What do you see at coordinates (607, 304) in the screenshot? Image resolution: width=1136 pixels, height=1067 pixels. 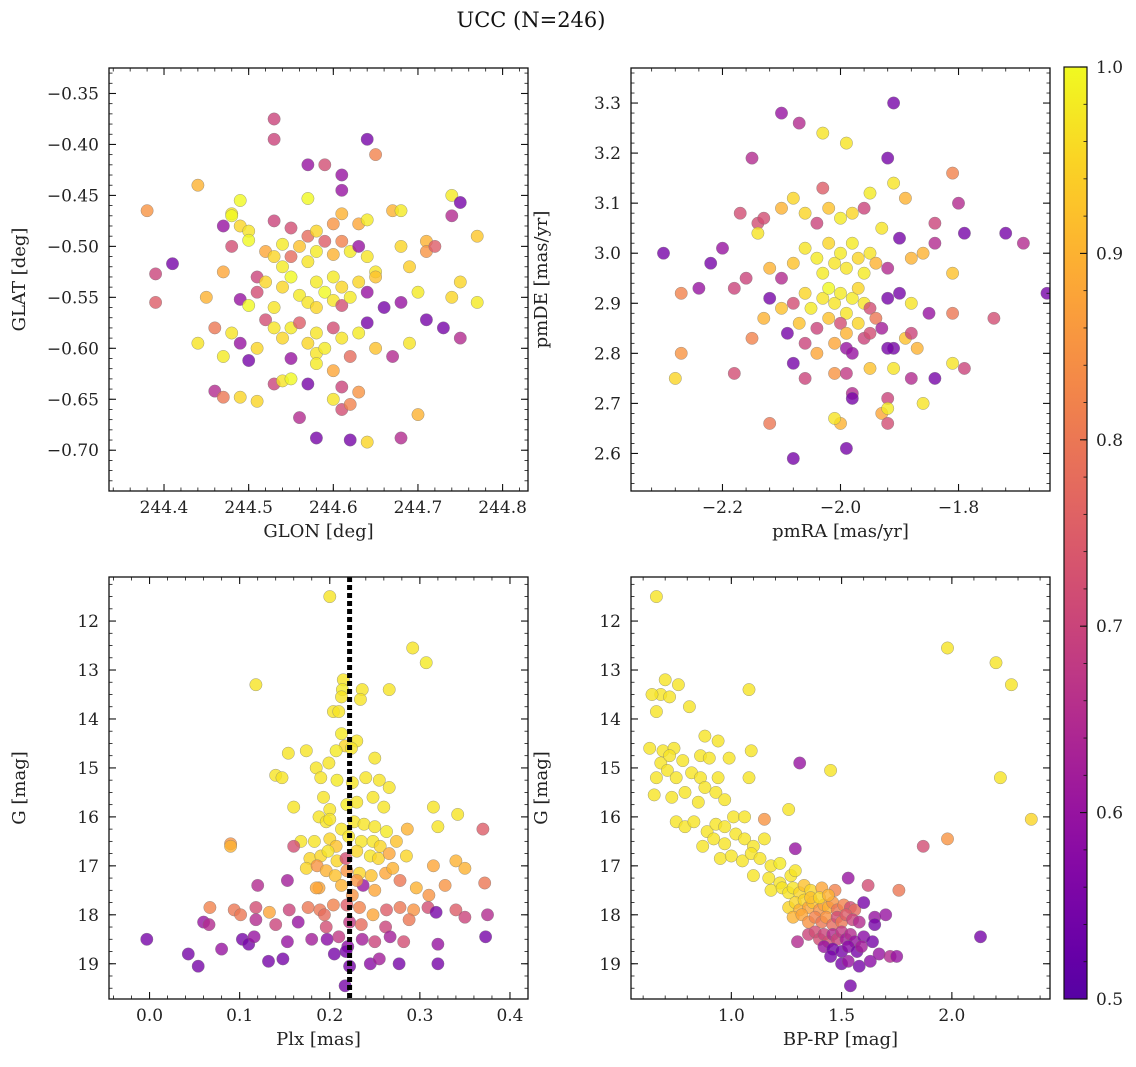 I see `y-tick-label: 2.9` at bounding box center [607, 304].